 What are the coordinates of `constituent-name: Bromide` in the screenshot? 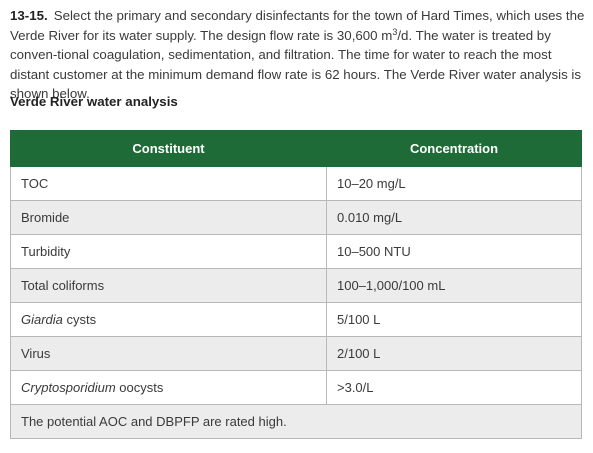 It's located at (45, 217).